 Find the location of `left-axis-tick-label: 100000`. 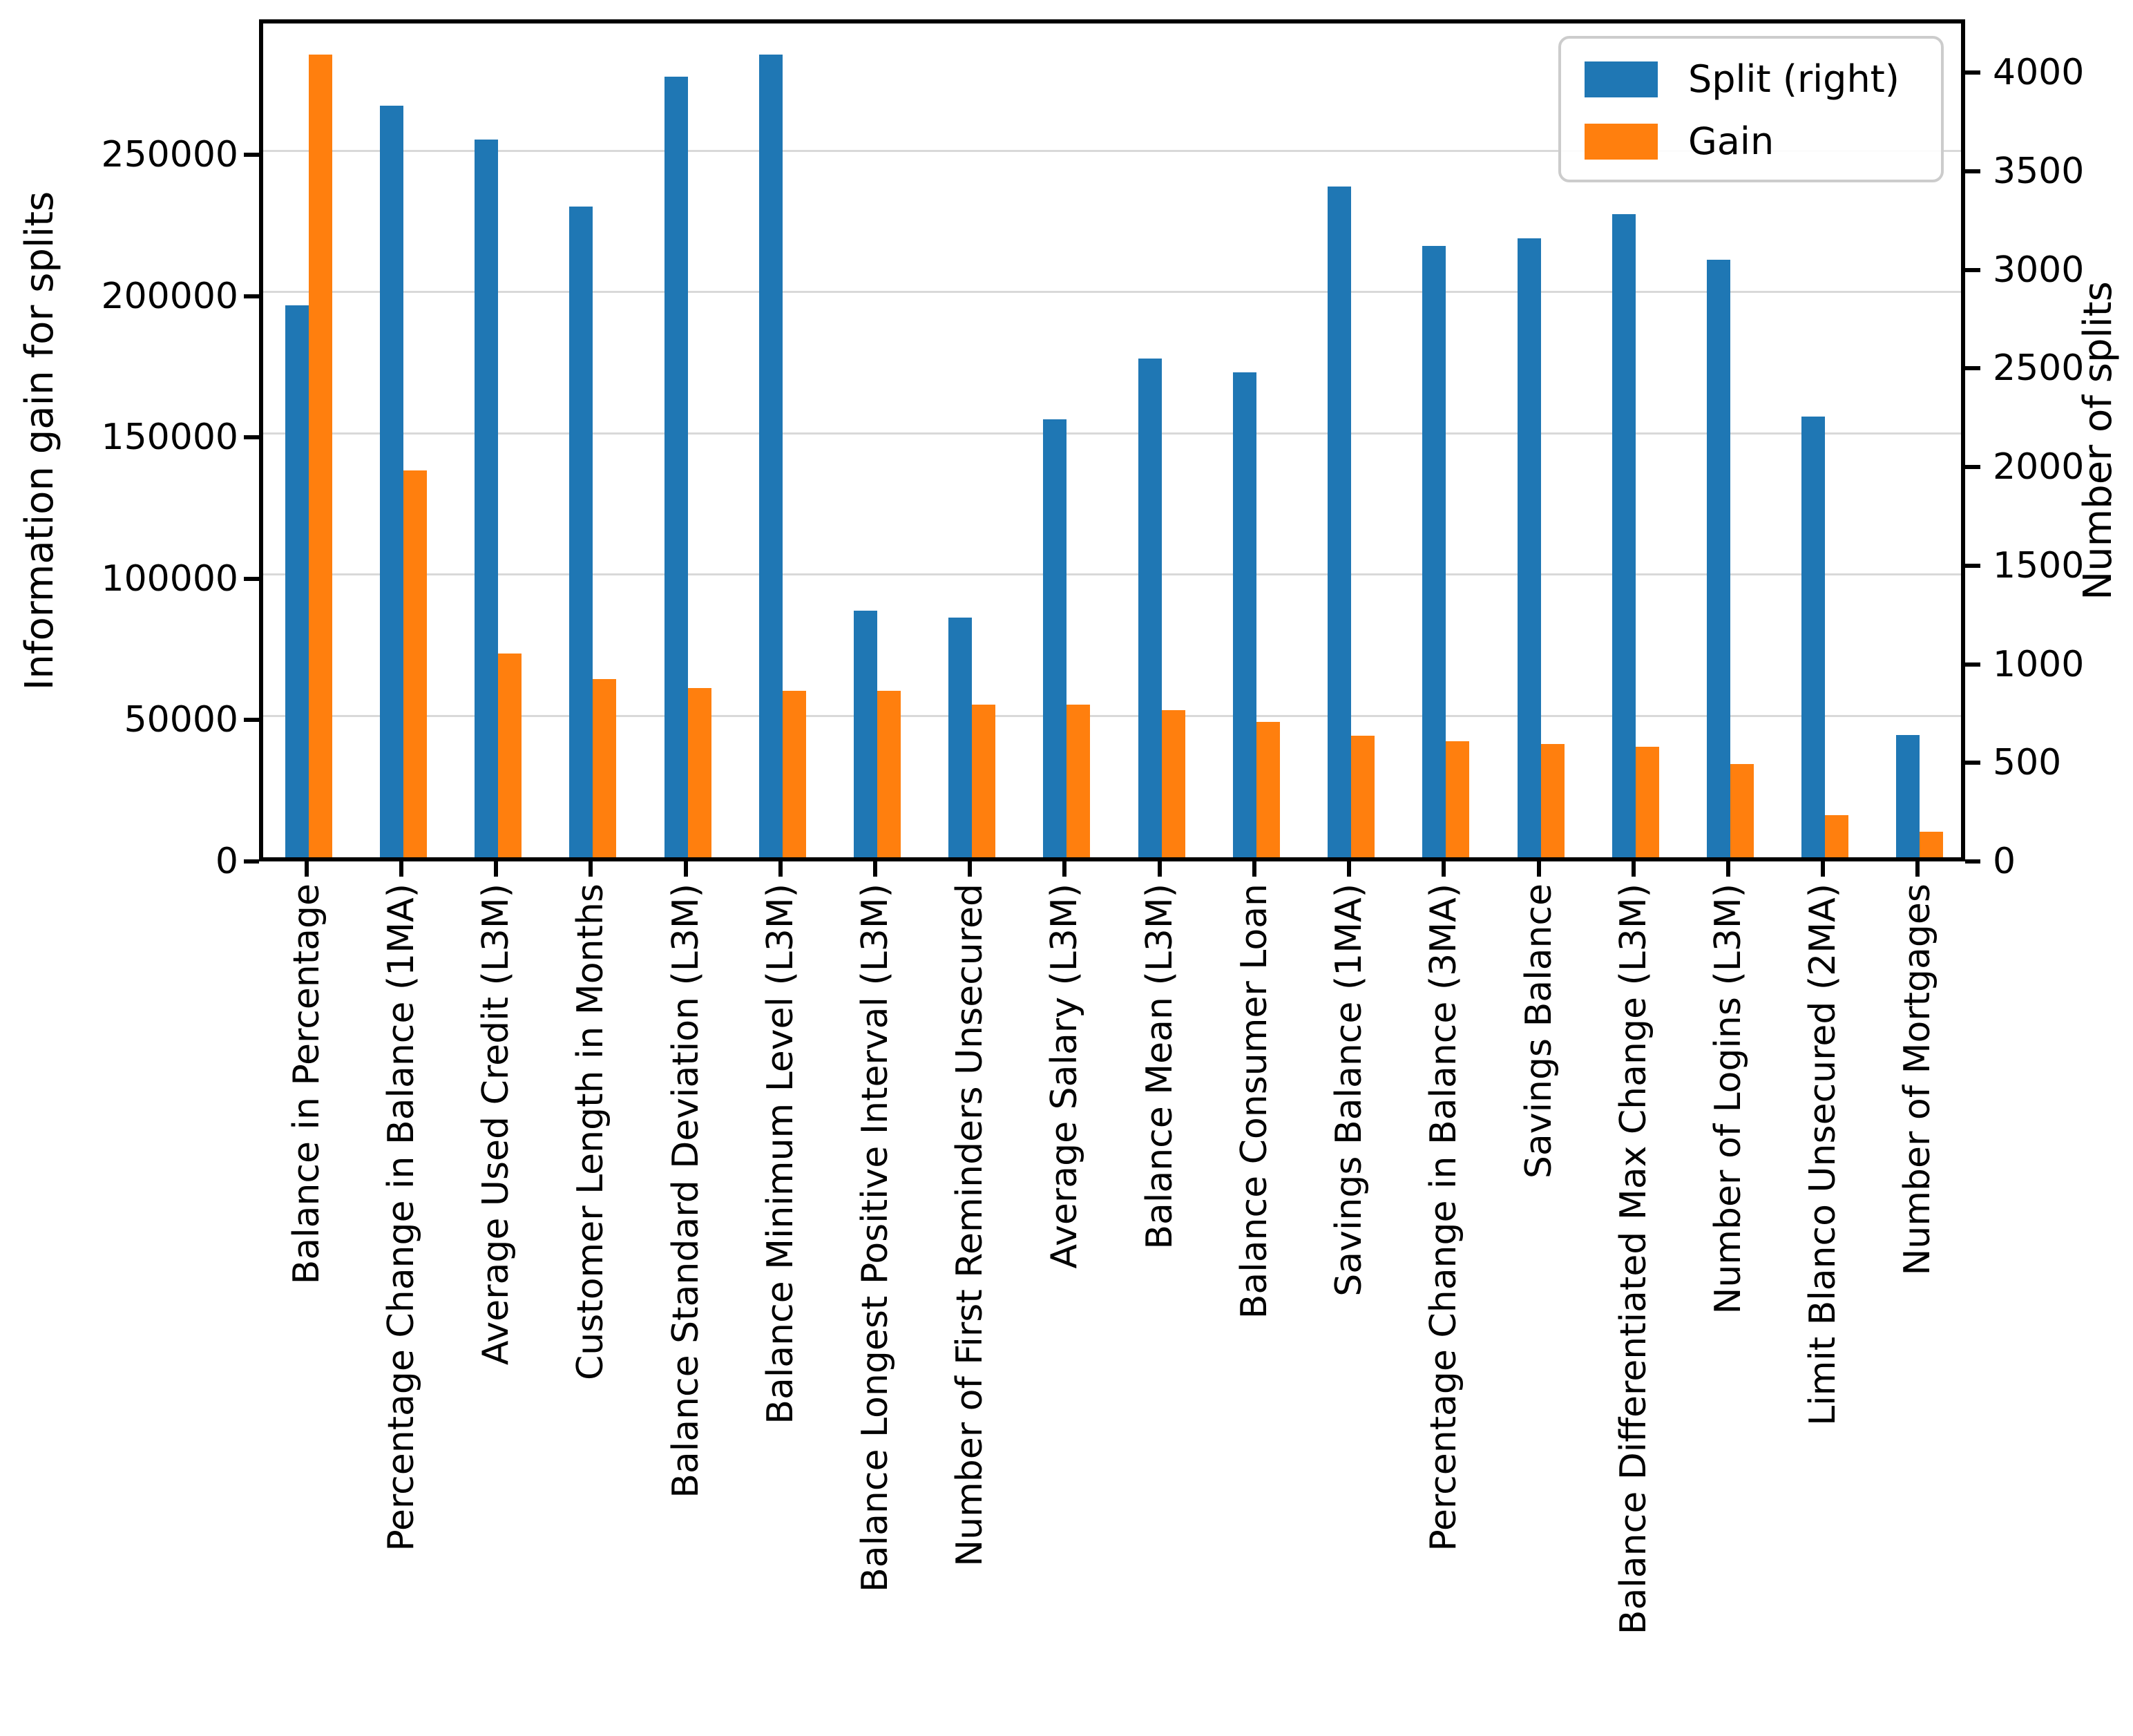

left-axis-tick-label: 100000 is located at coordinates (169, 578).